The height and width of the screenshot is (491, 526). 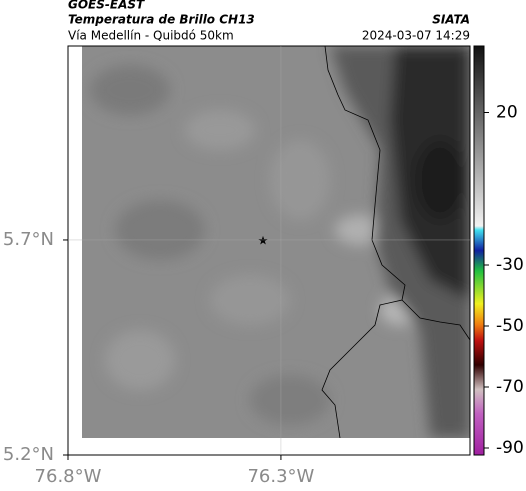 I want to click on route: Vía Medellín - Quibdó 50km, so click(x=151, y=36).